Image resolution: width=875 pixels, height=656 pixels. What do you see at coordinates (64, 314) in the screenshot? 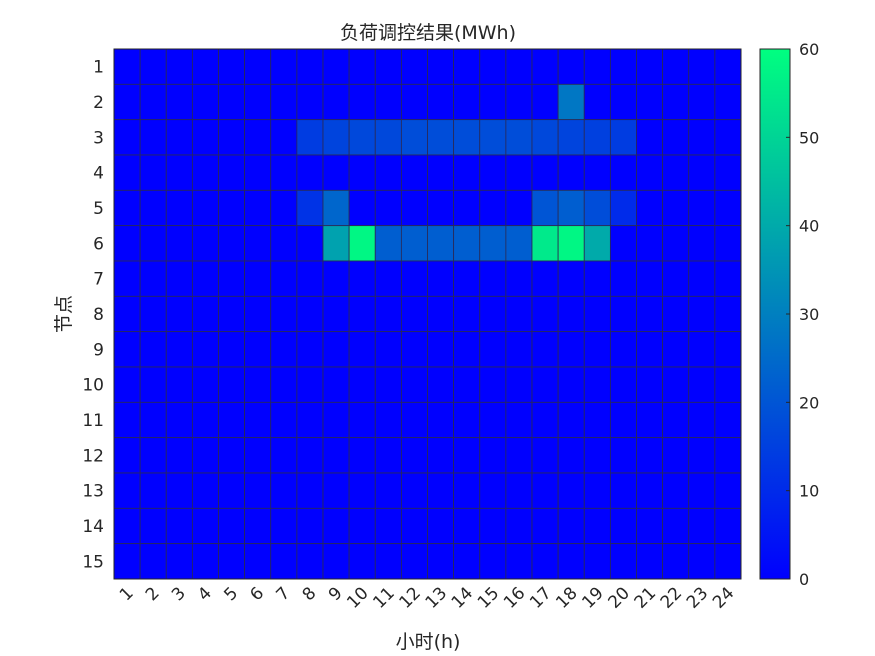
I see `y-axis-label: 节点` at bounding box center [64, 314].